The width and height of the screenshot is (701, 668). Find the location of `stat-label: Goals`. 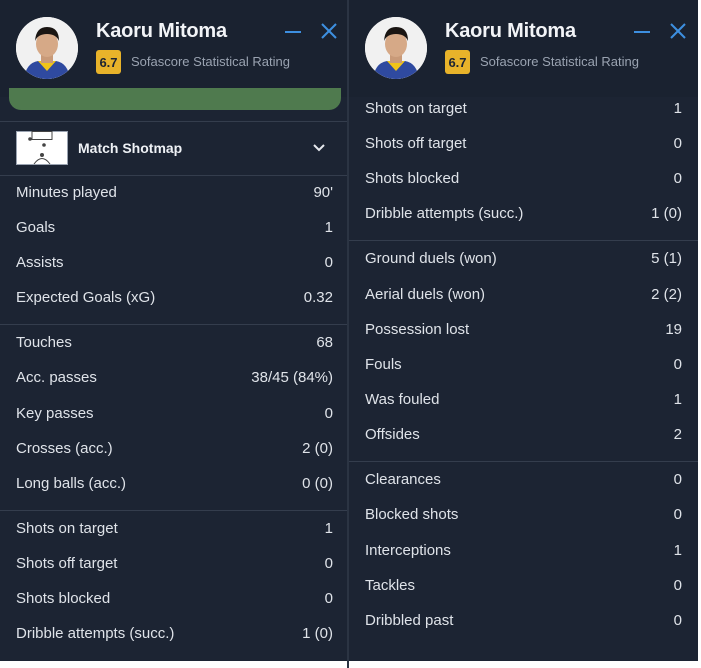

stat-label: Goals is located at coordinates (36, 227).